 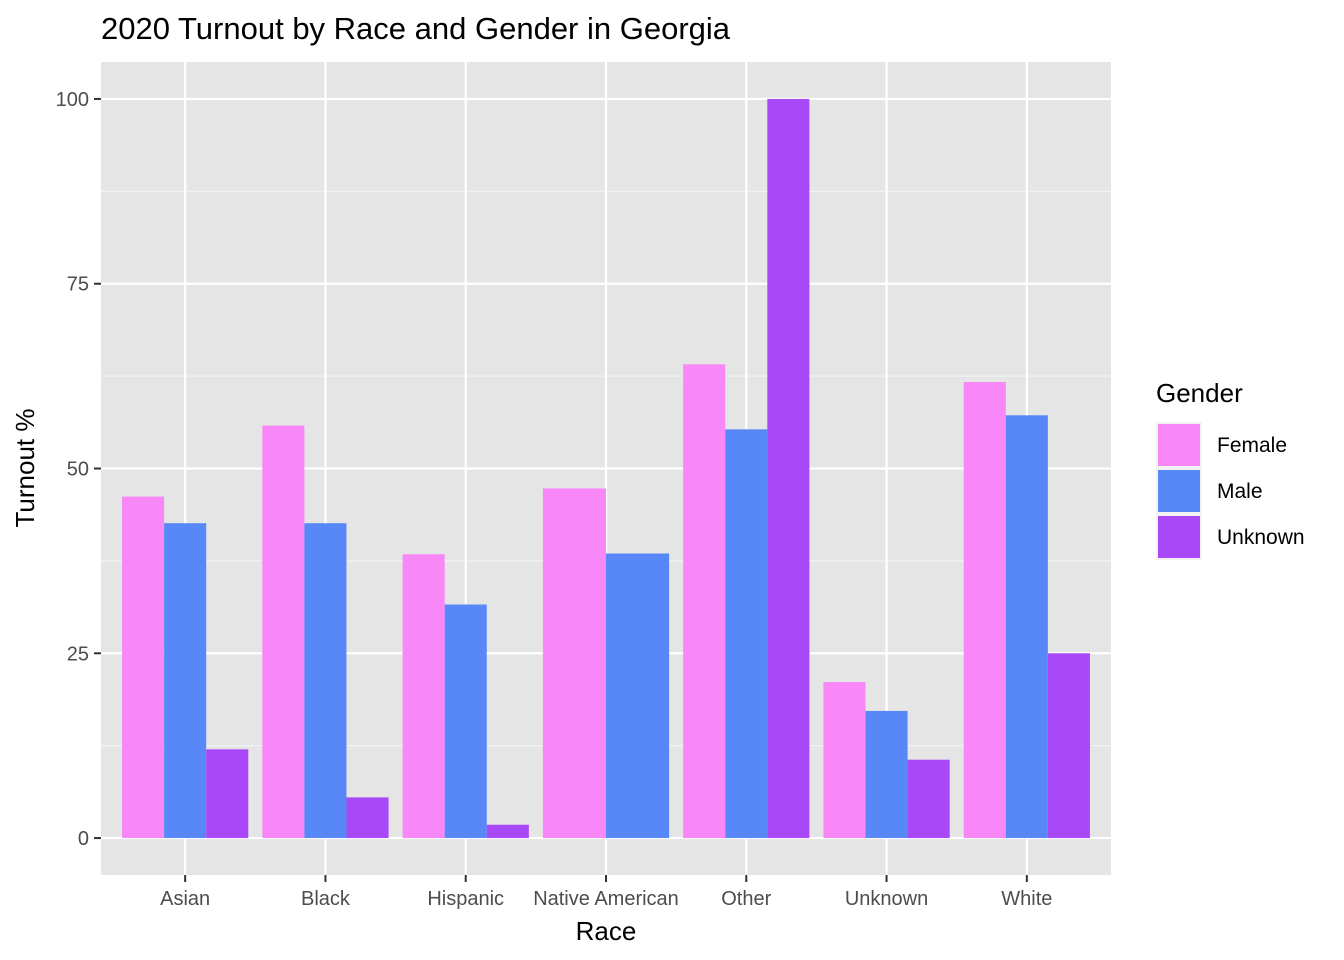 What do you see at coordinates (886, 774) in the screenshot?
I see `bar-unknown-male` at bounding box center [886, 774].